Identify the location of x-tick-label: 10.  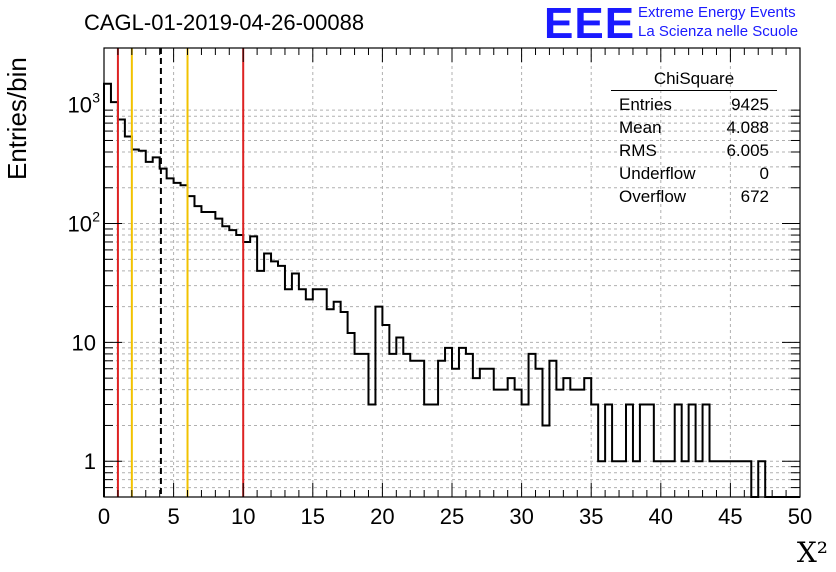
(243, 516).